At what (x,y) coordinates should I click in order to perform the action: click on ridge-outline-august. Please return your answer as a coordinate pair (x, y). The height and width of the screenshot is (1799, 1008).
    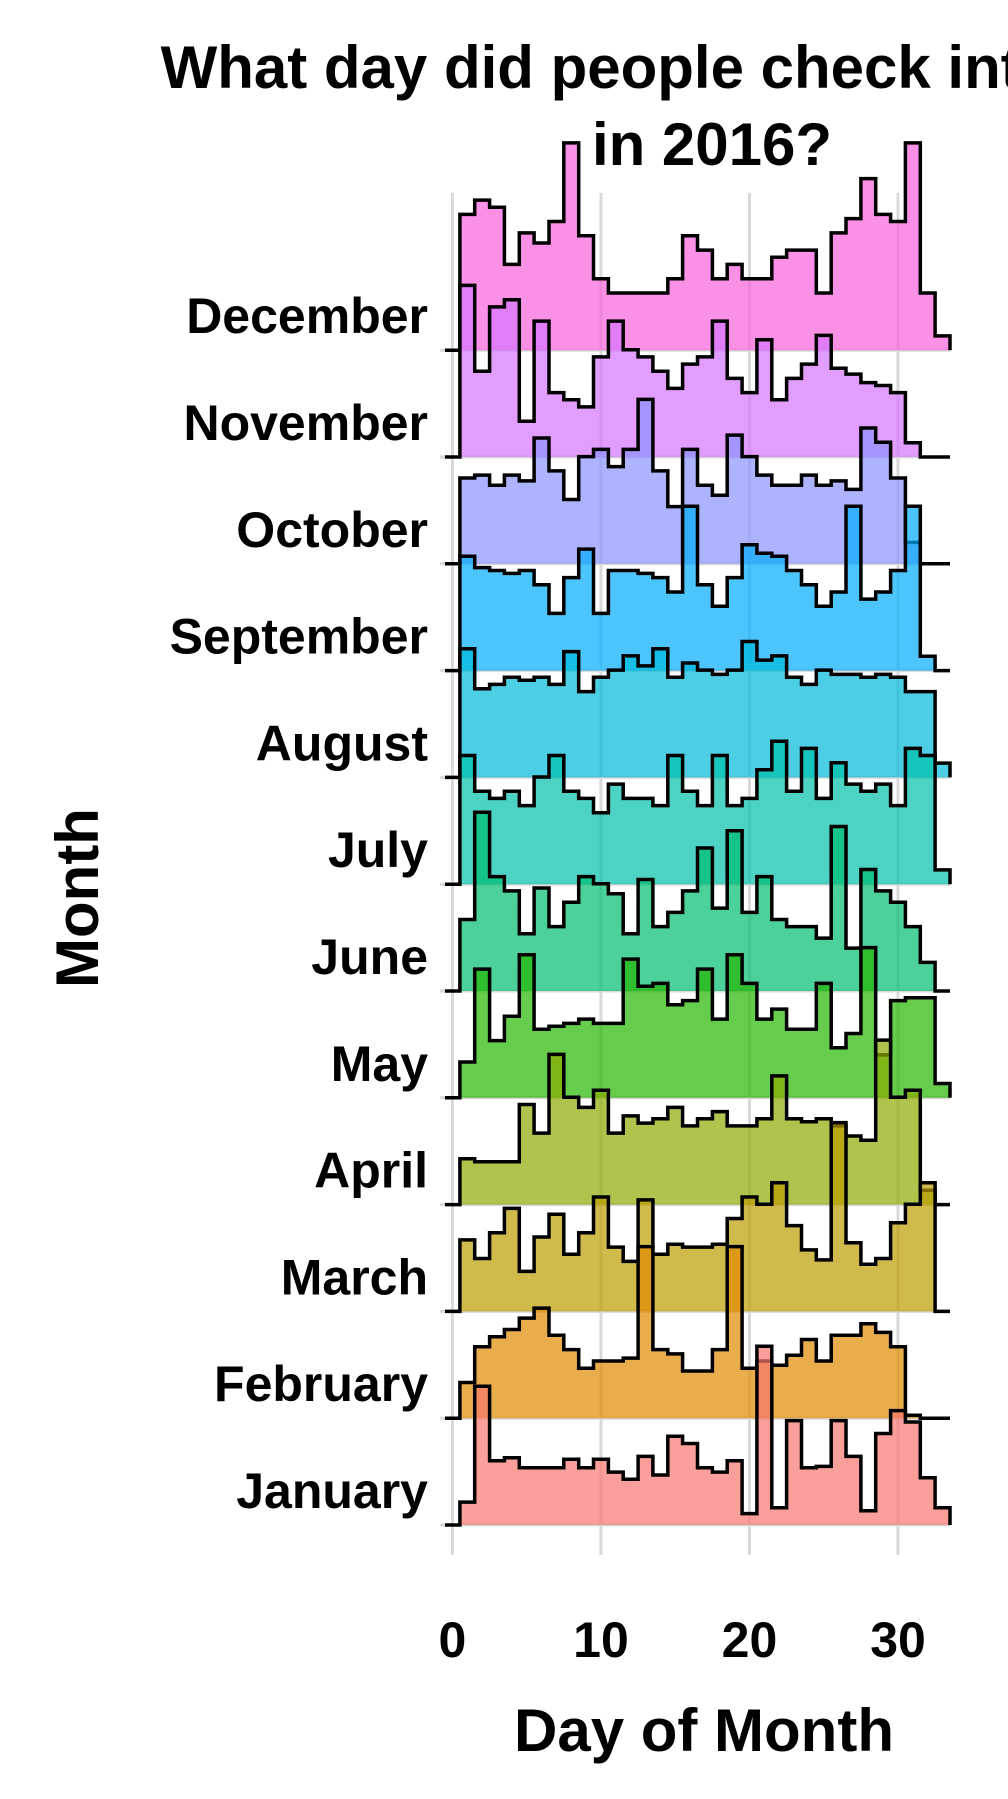
    Looking at the image, I should click on (698, 709).